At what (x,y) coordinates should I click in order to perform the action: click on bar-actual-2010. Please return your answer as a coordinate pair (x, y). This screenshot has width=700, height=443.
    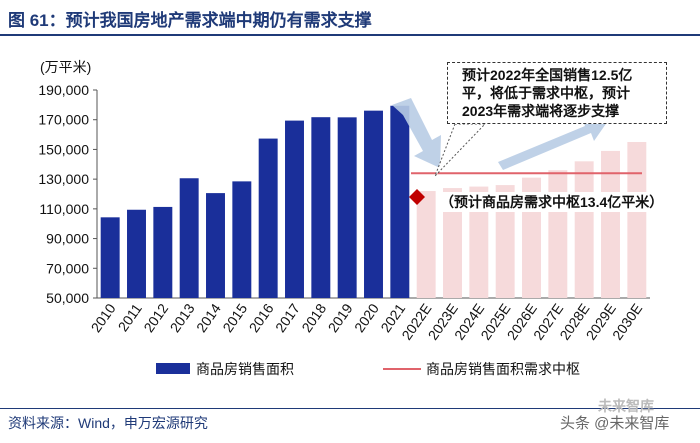
    Looking at the image, I should click on (110, 257).